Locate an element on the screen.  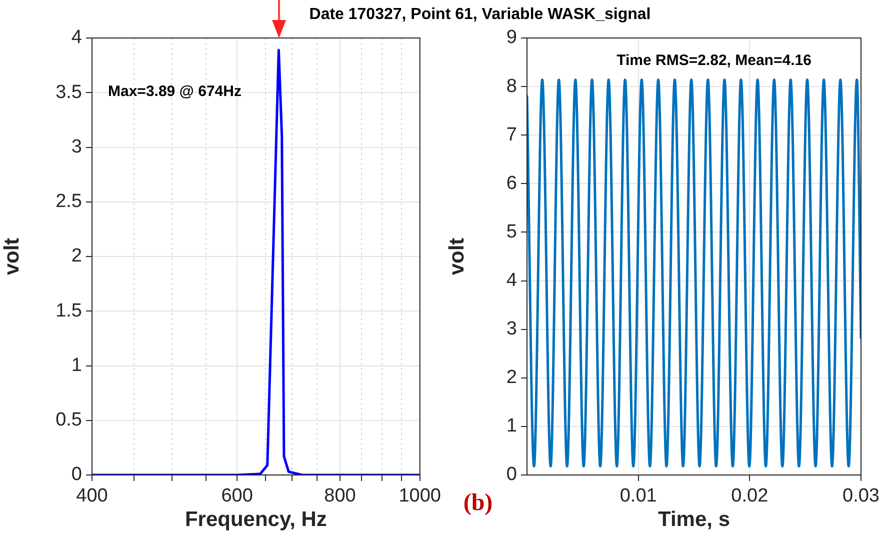
x-axis-title: Time, s is located at coordinates (694, 520).